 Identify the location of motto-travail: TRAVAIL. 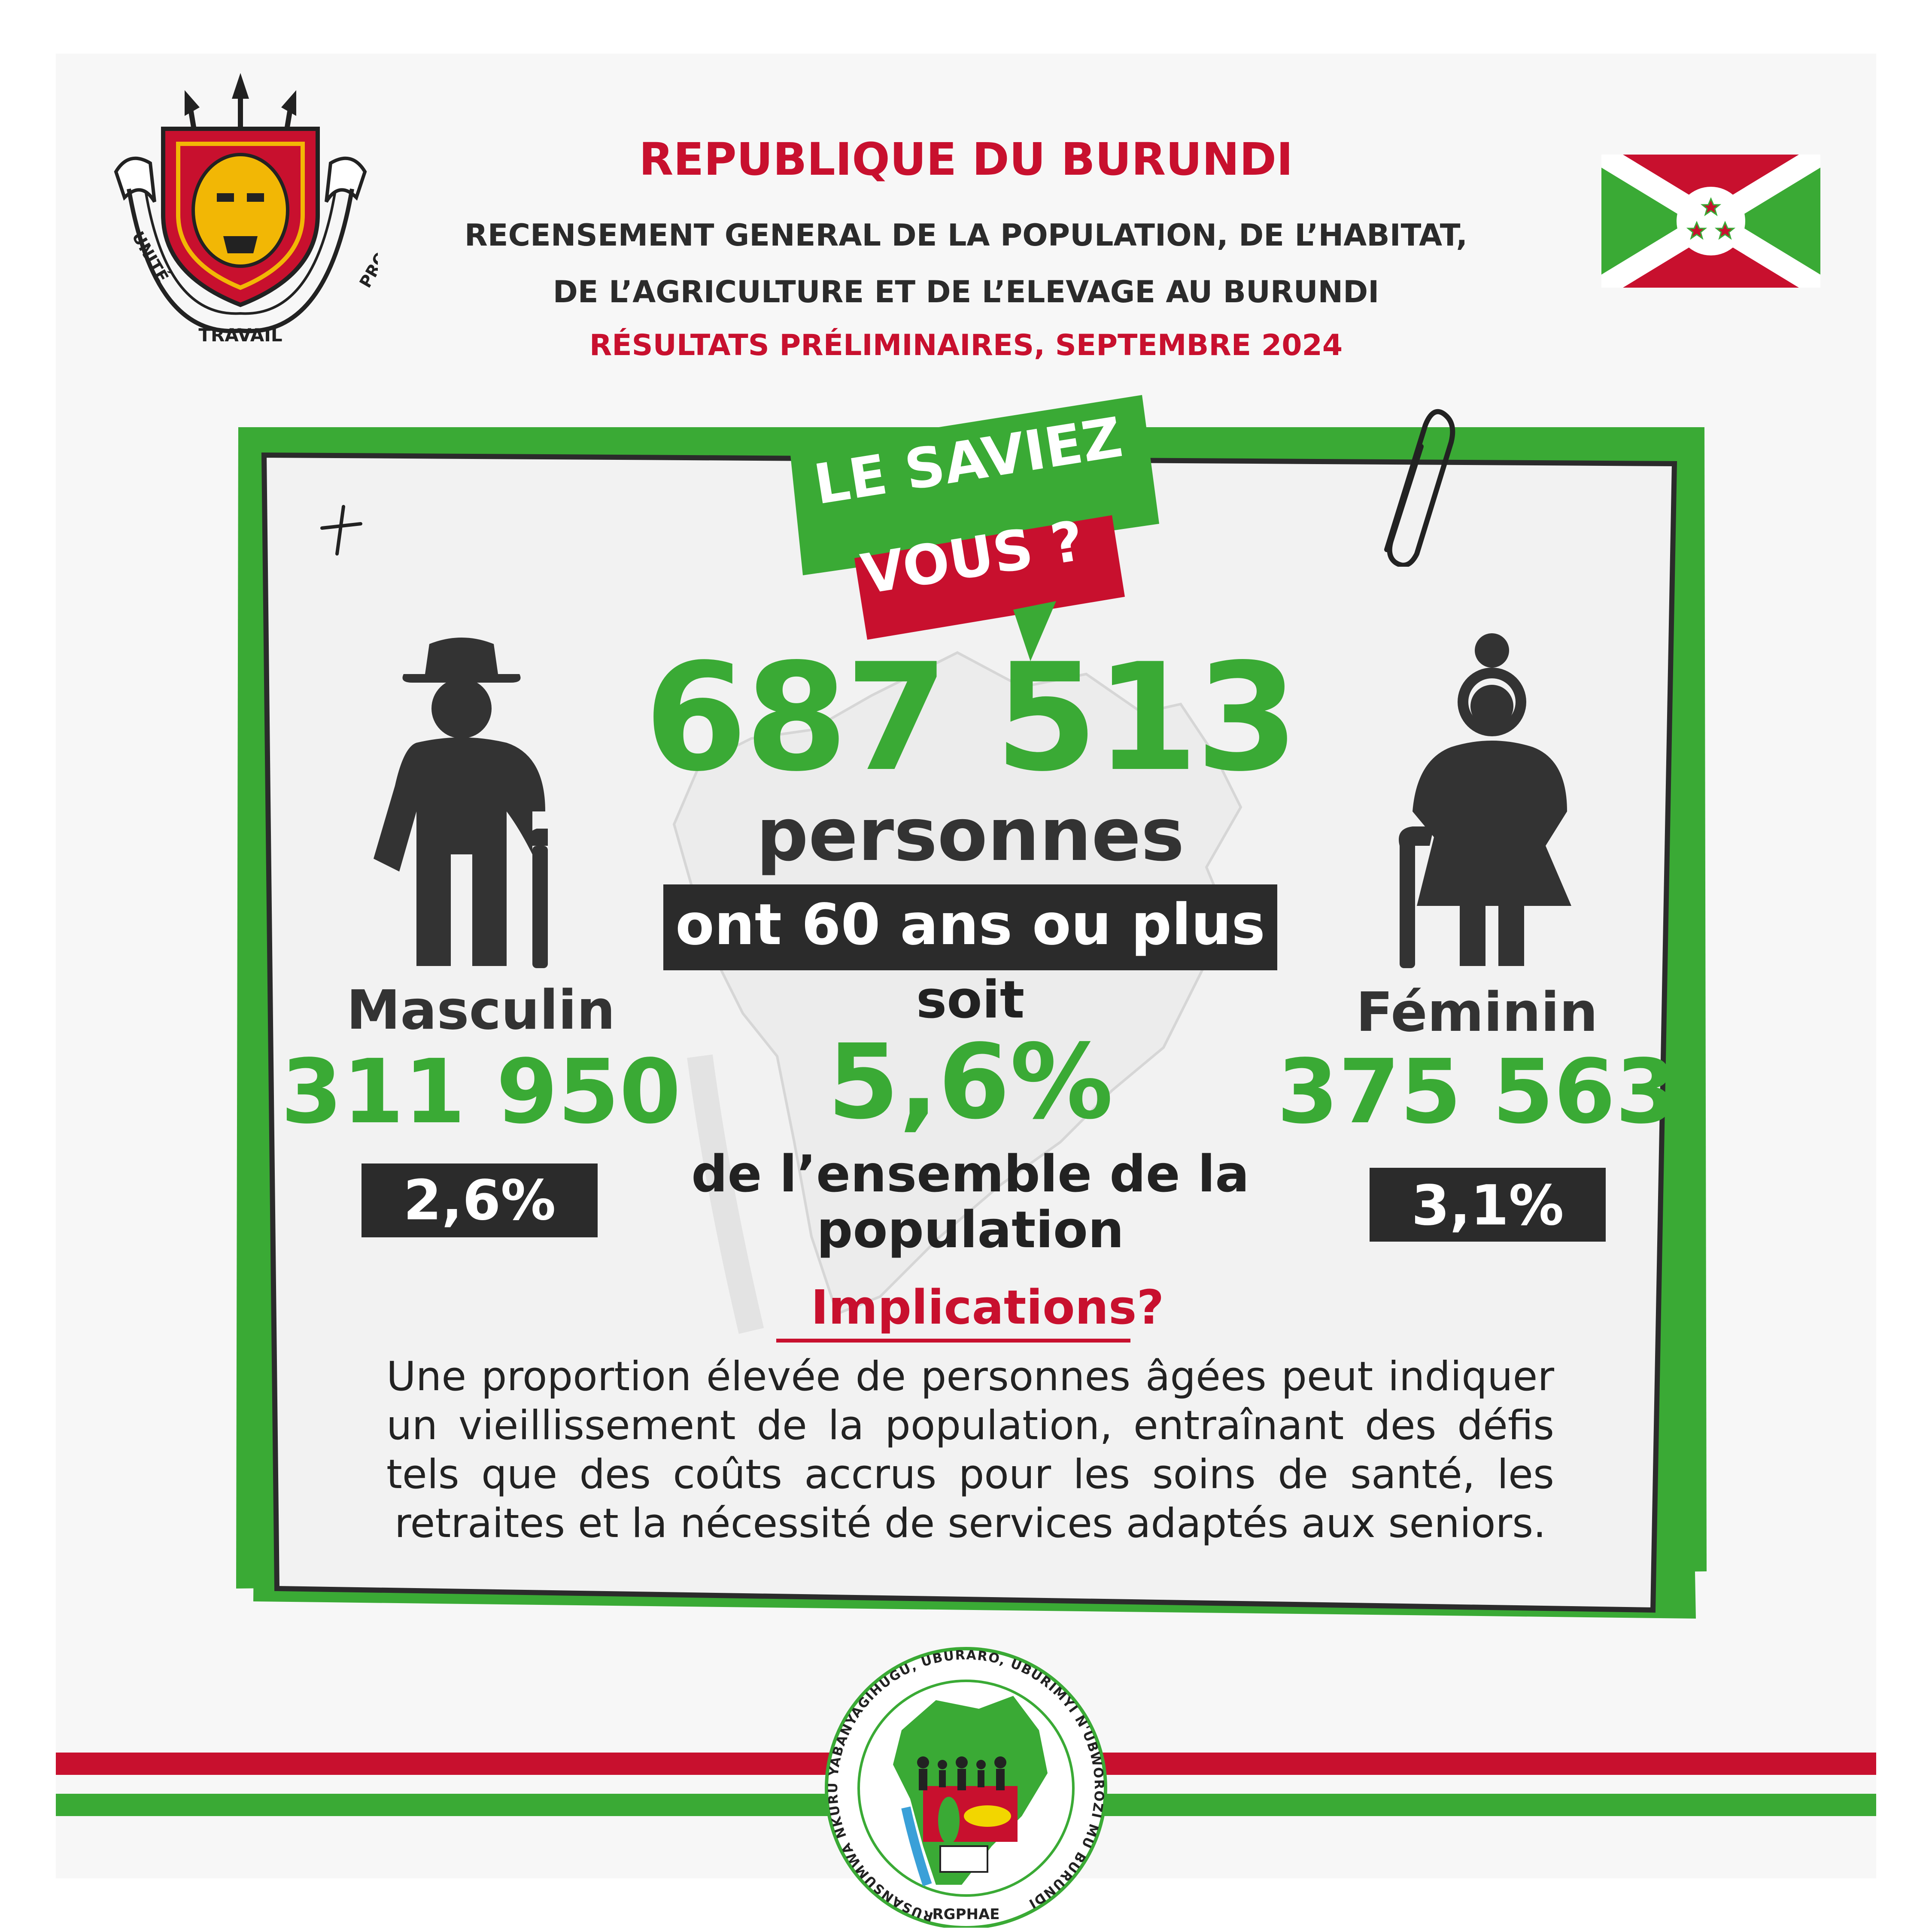
(240, 335).